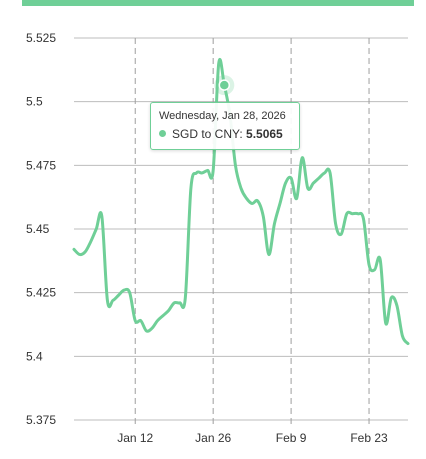  What do you see at coordinates (264, 134) in the screenshot?
I see `tooltip-value: 5.5065` at bounding box center [264, 134].